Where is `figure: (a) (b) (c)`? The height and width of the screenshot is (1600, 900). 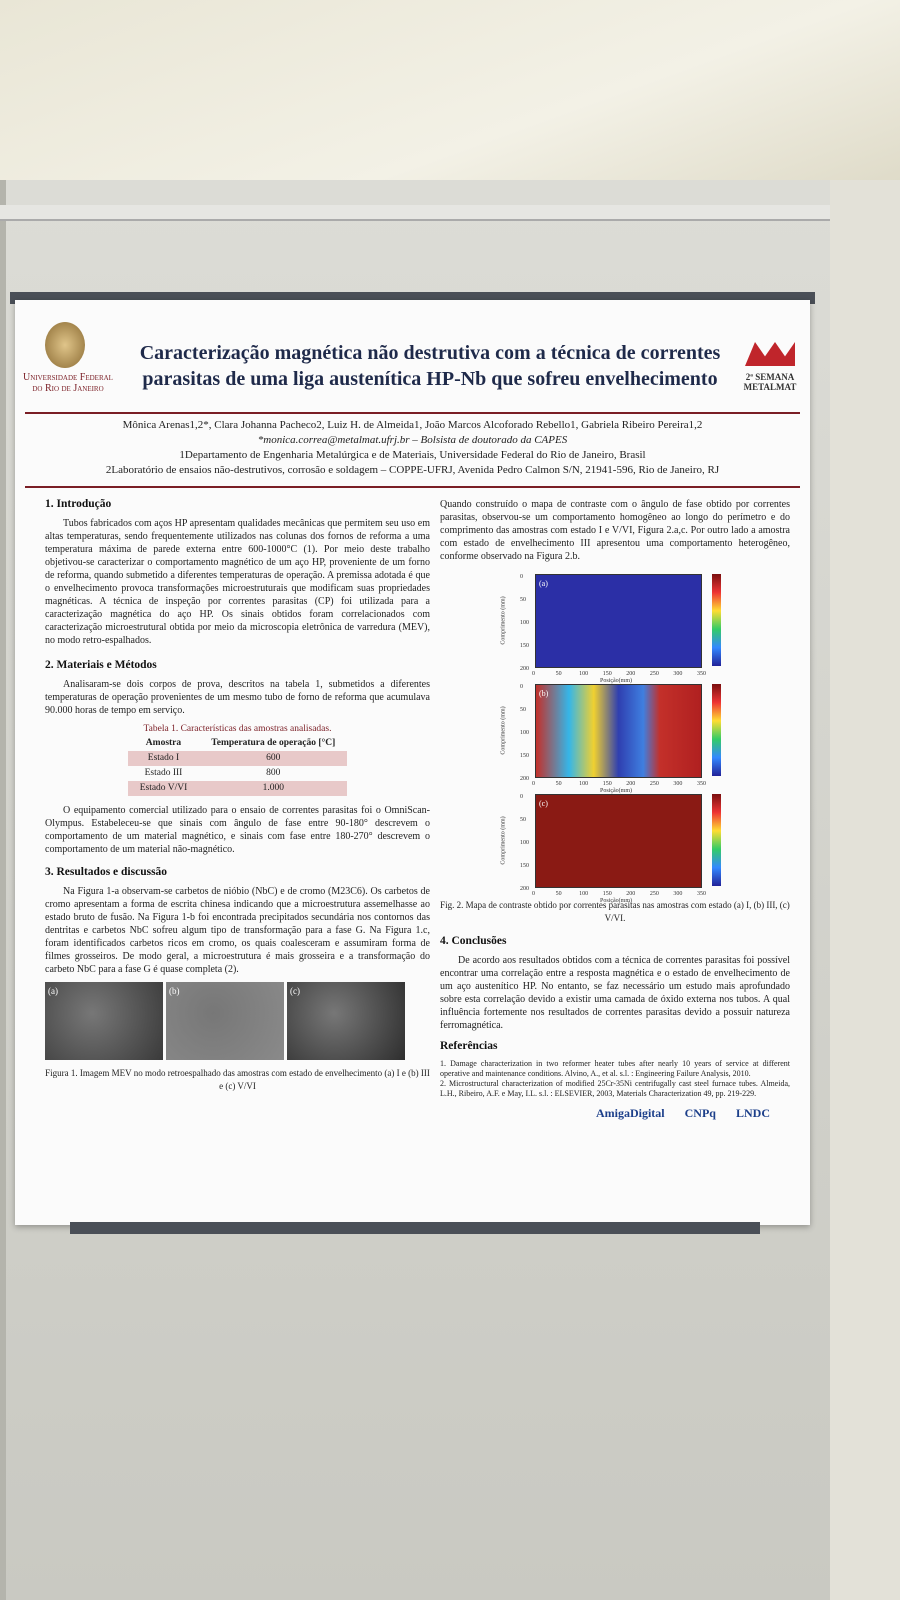 figure: (a) (b) (c) is located at coordinates (237, 1023).